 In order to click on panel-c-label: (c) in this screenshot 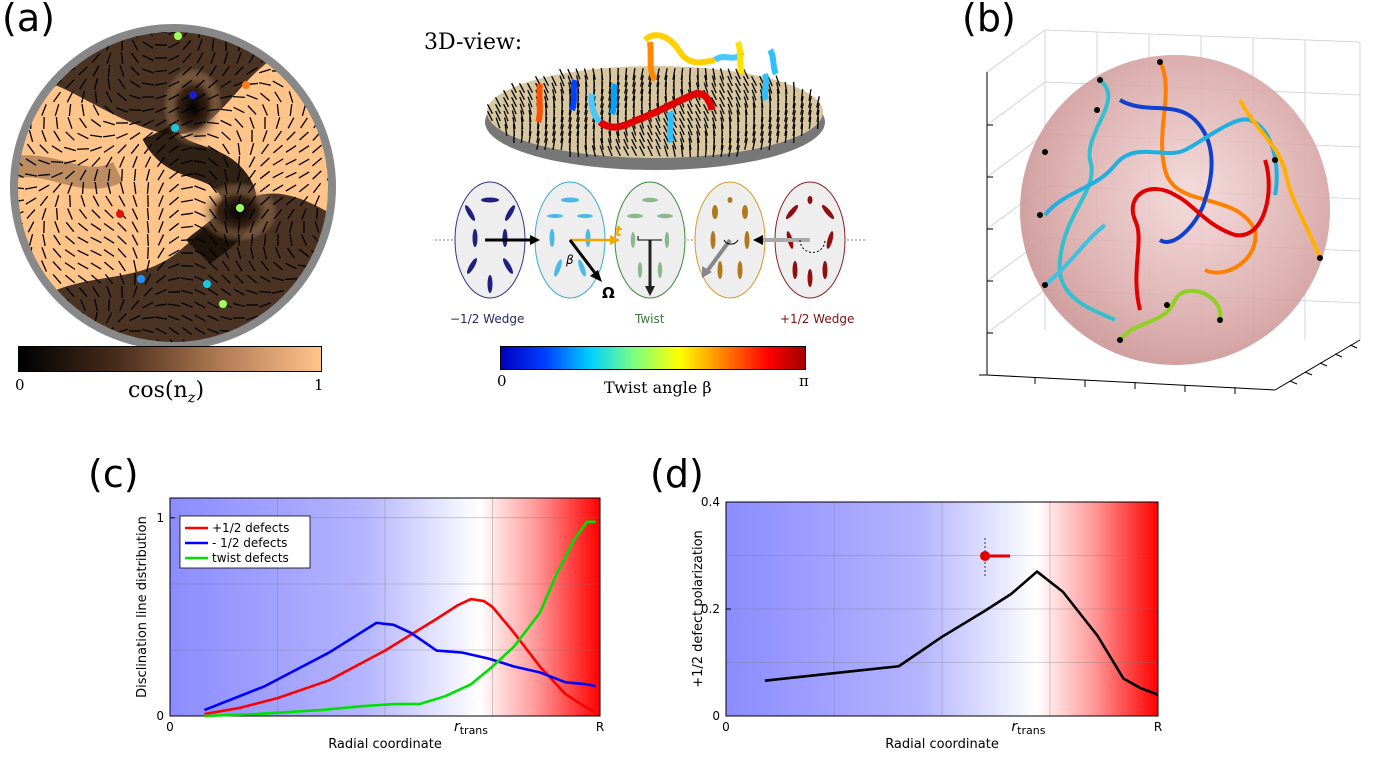, I will do `click(113, 474)`.